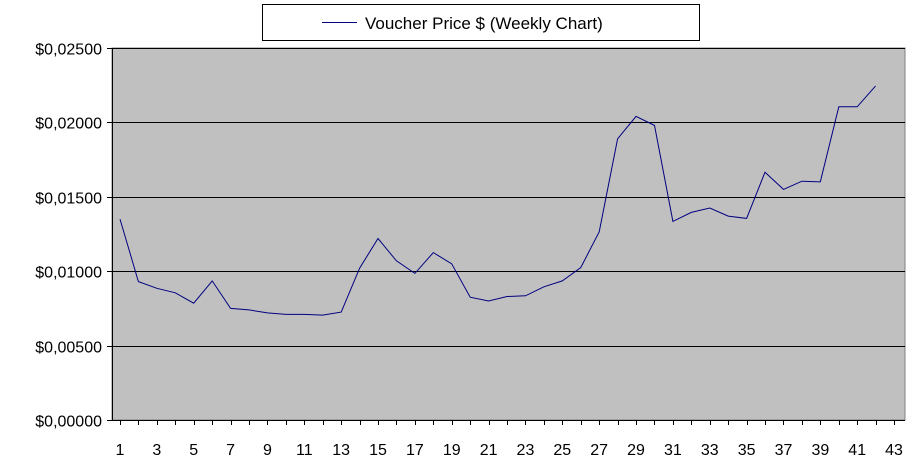 This screenshot has height=475, width=913. I want to click on y-tick-label: $0,01500, so click(68, 199).